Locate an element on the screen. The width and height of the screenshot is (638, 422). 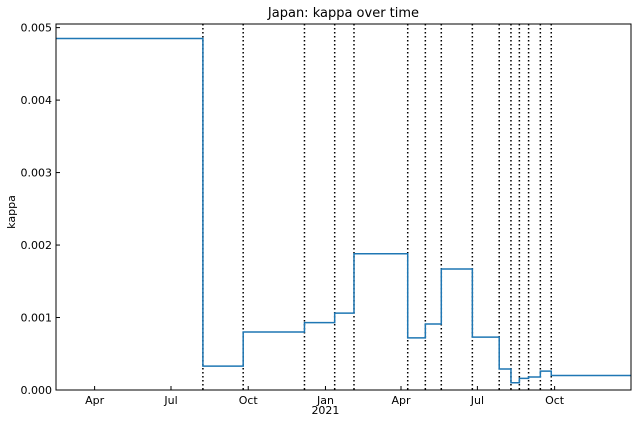
y-tick-label-1: 0.000 is located at coordinates (37, 390).